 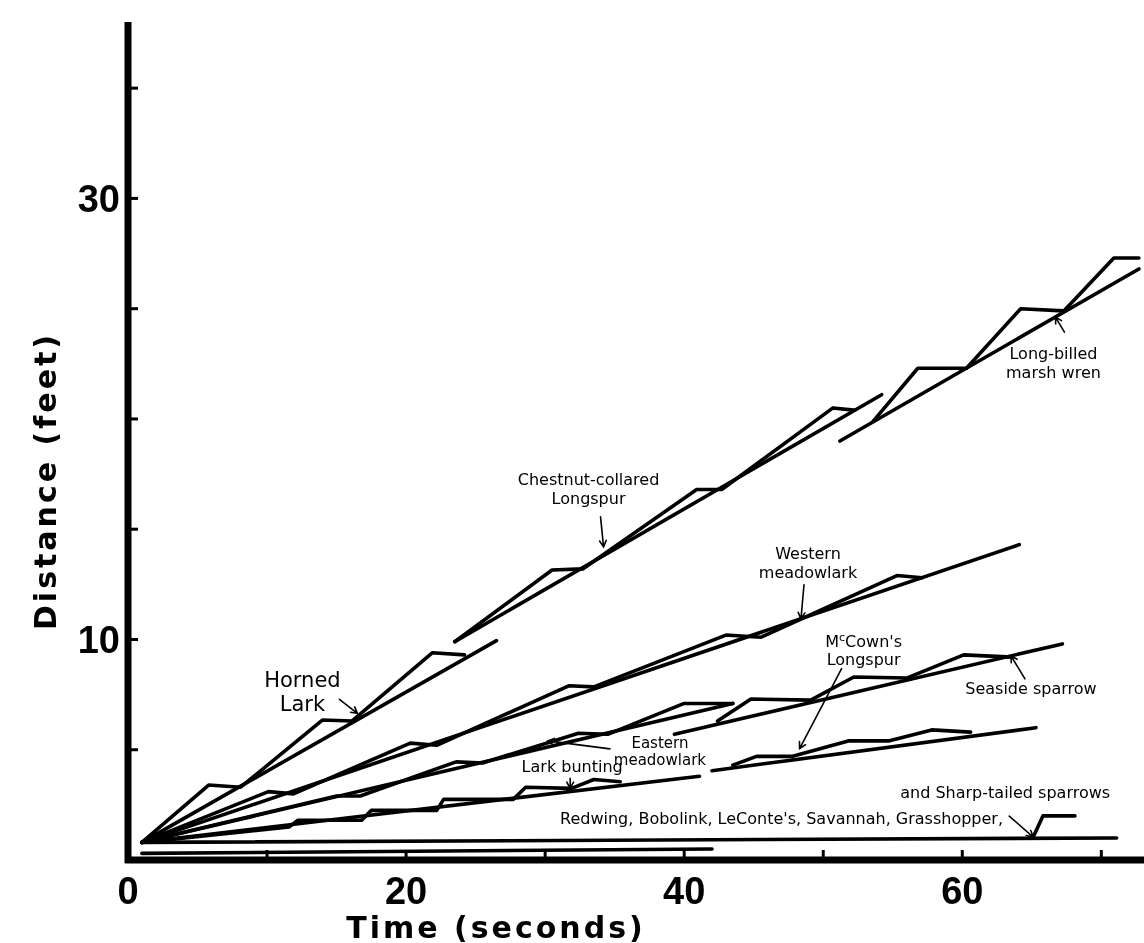 What do you see at coordinates (864, 650) in the screenshot?
I see `annotation: M$^{c}$Cown's Longspur` at bounding box center [864, 650].